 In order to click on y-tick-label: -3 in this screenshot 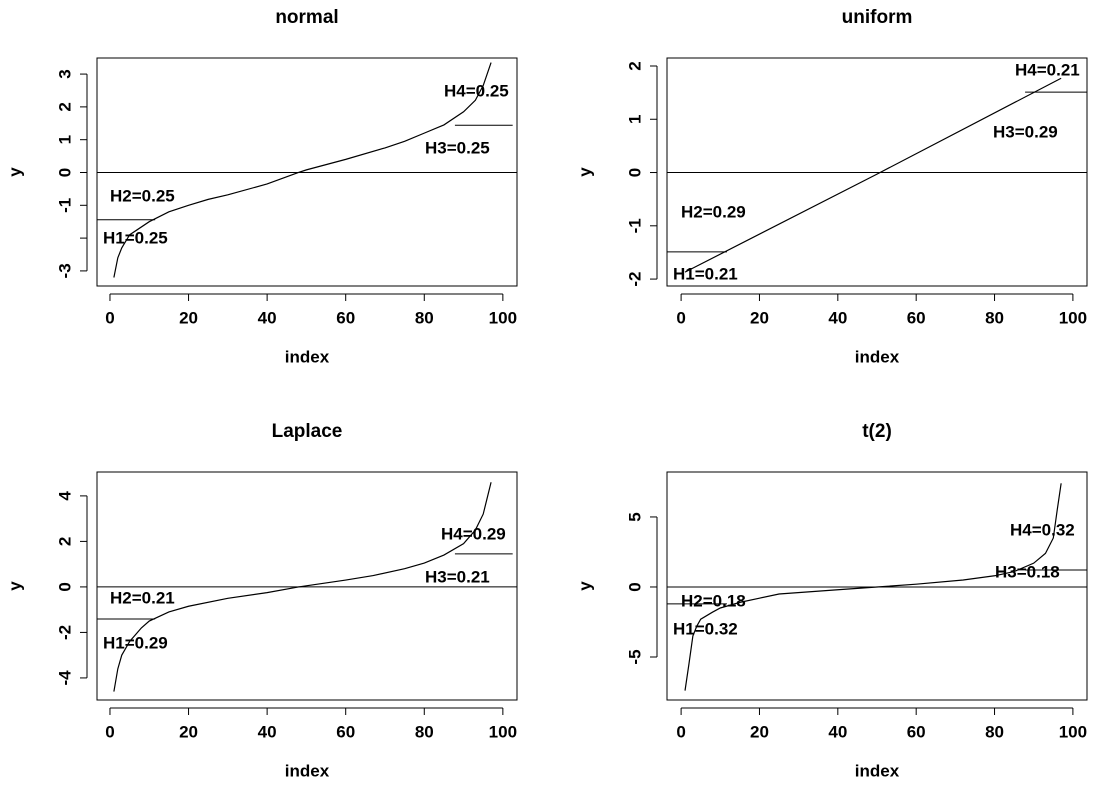, I will do `click(64, 270)`.